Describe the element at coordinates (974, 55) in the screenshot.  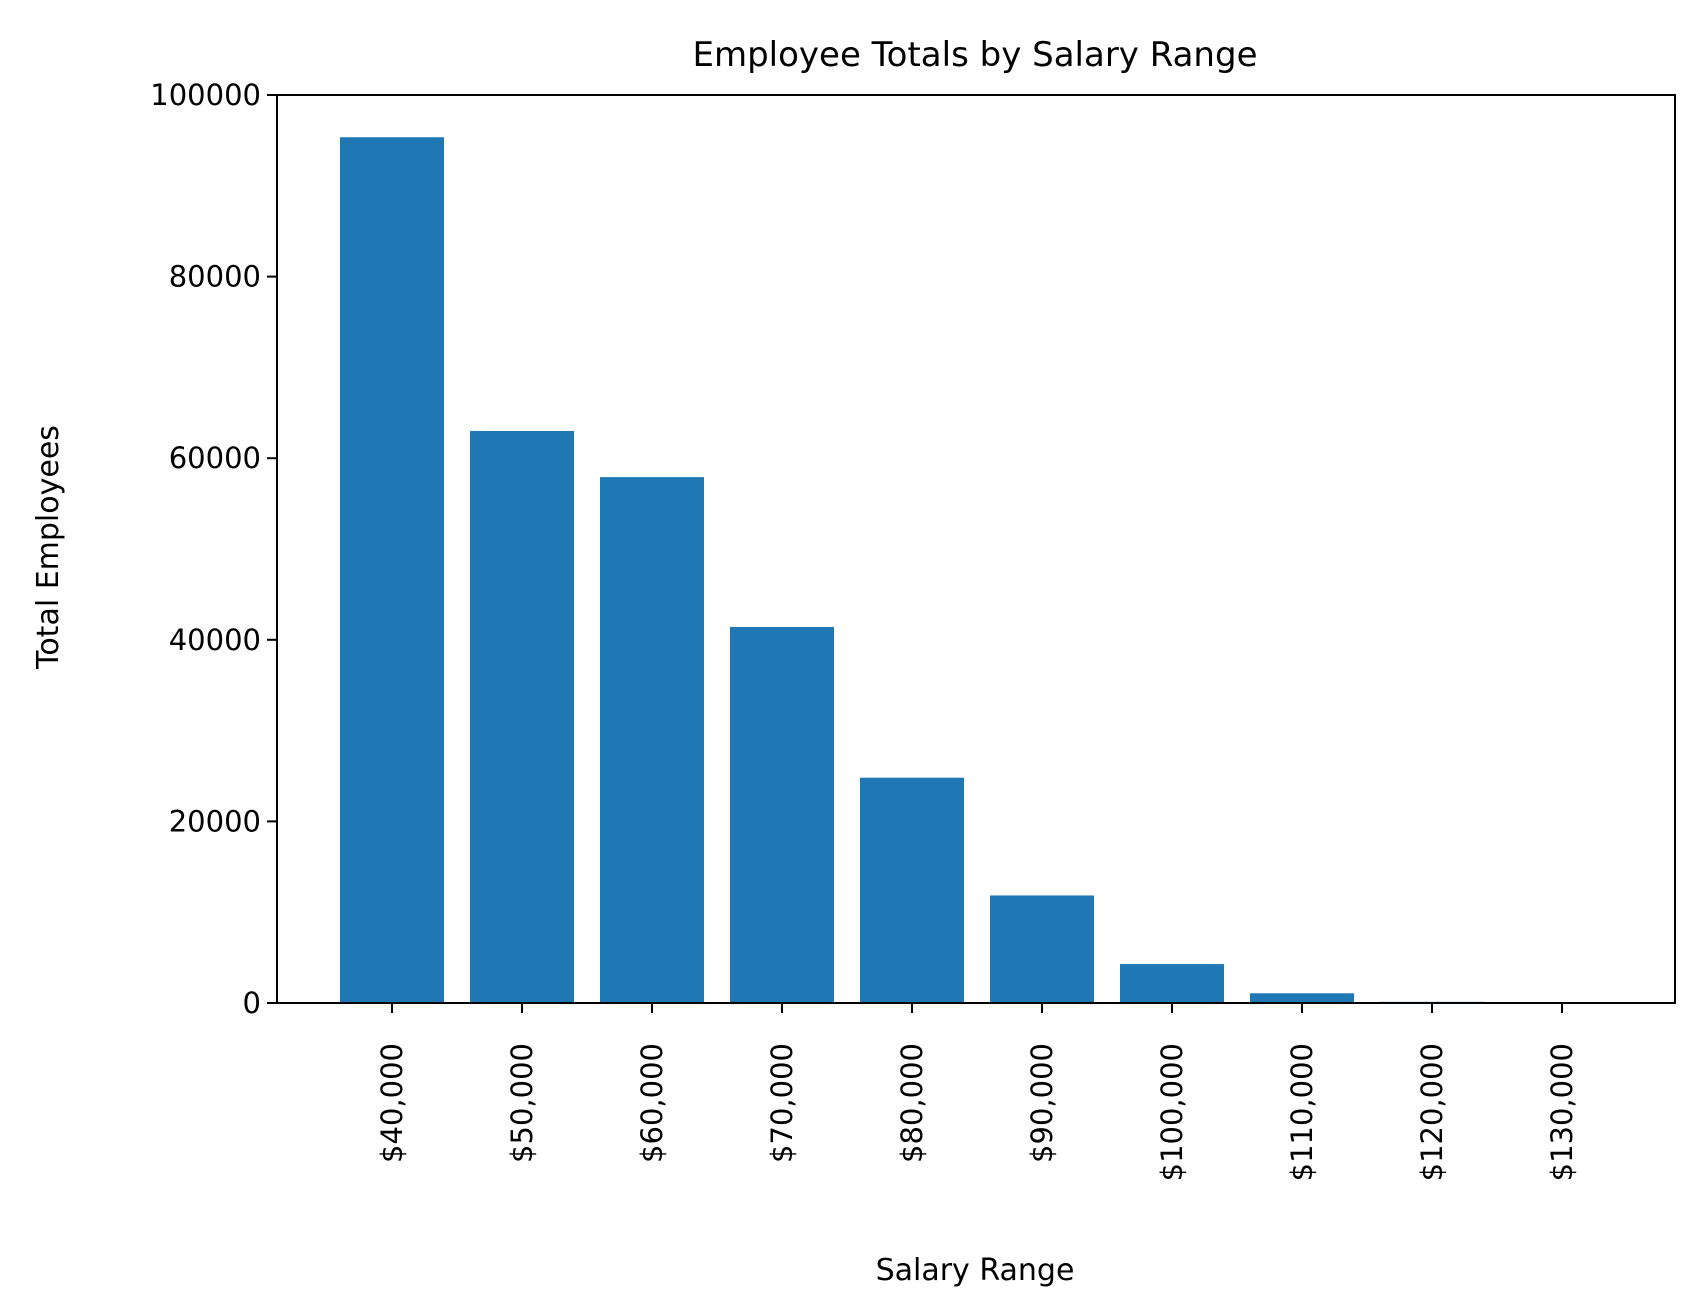
I see `chart-title: Employee Totals by Salary Range` at that location.